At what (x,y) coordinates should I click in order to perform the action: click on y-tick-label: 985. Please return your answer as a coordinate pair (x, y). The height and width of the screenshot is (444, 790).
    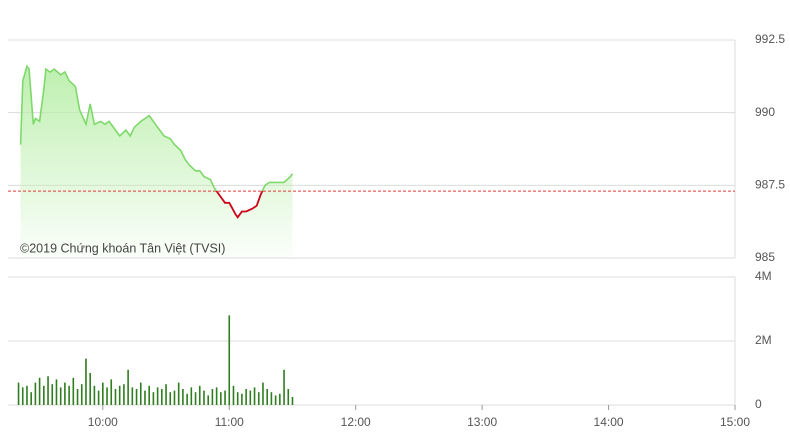
    Looking at the image, I should click on (765, 257).